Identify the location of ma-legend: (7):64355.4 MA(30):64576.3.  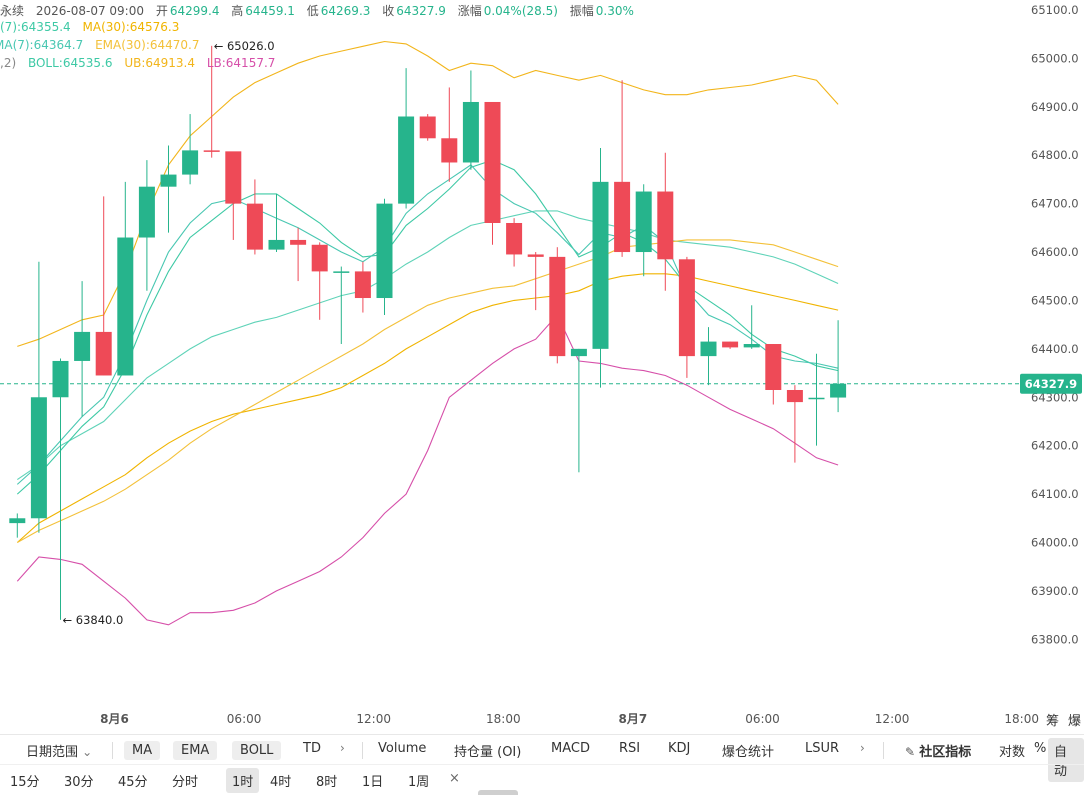
(93, 27).